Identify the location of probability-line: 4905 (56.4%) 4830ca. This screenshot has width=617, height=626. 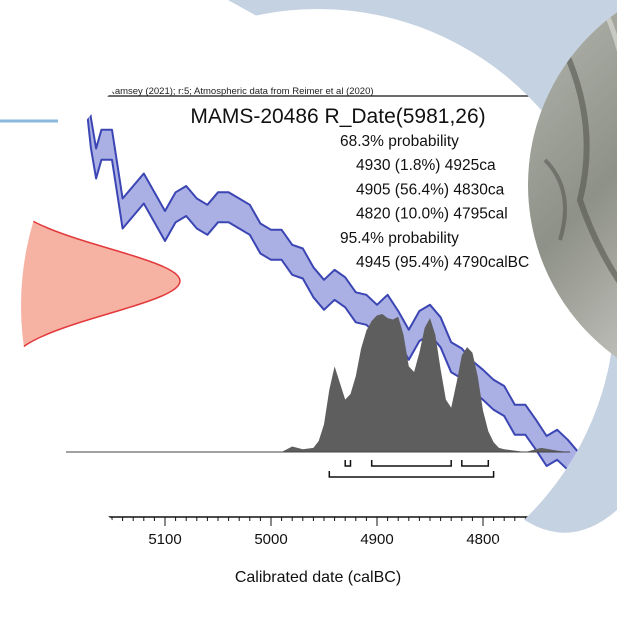
(430, 189).